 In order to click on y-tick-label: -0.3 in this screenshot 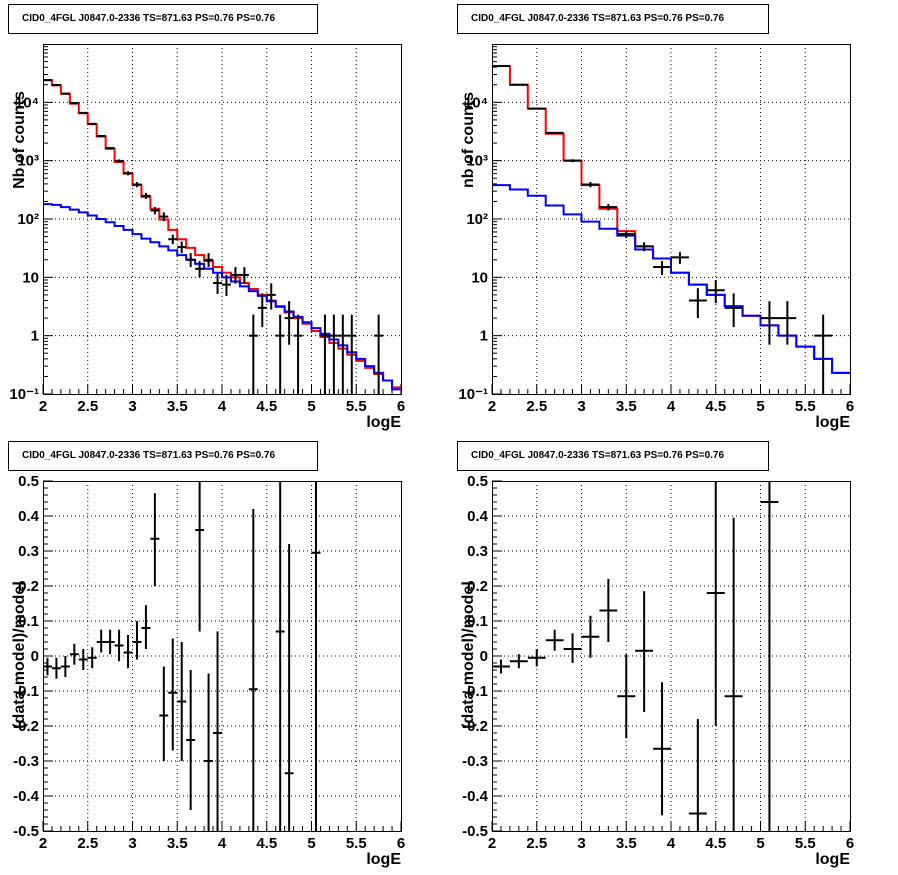, I will do `click(26, 761)`.